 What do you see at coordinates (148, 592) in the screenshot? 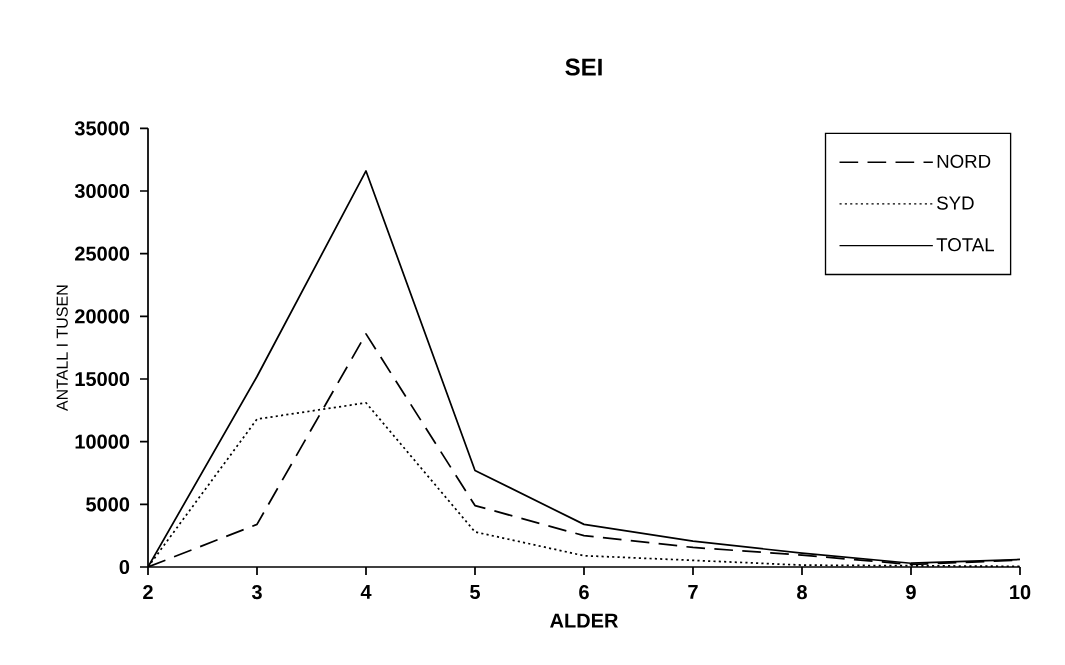
I see `x-tick-label: 2` at bounding box center [148, 592].